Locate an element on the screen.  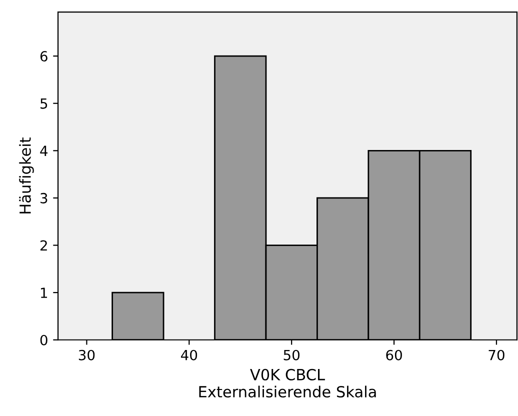
x-tick-label: 30 is located at coordinates (86, 355).